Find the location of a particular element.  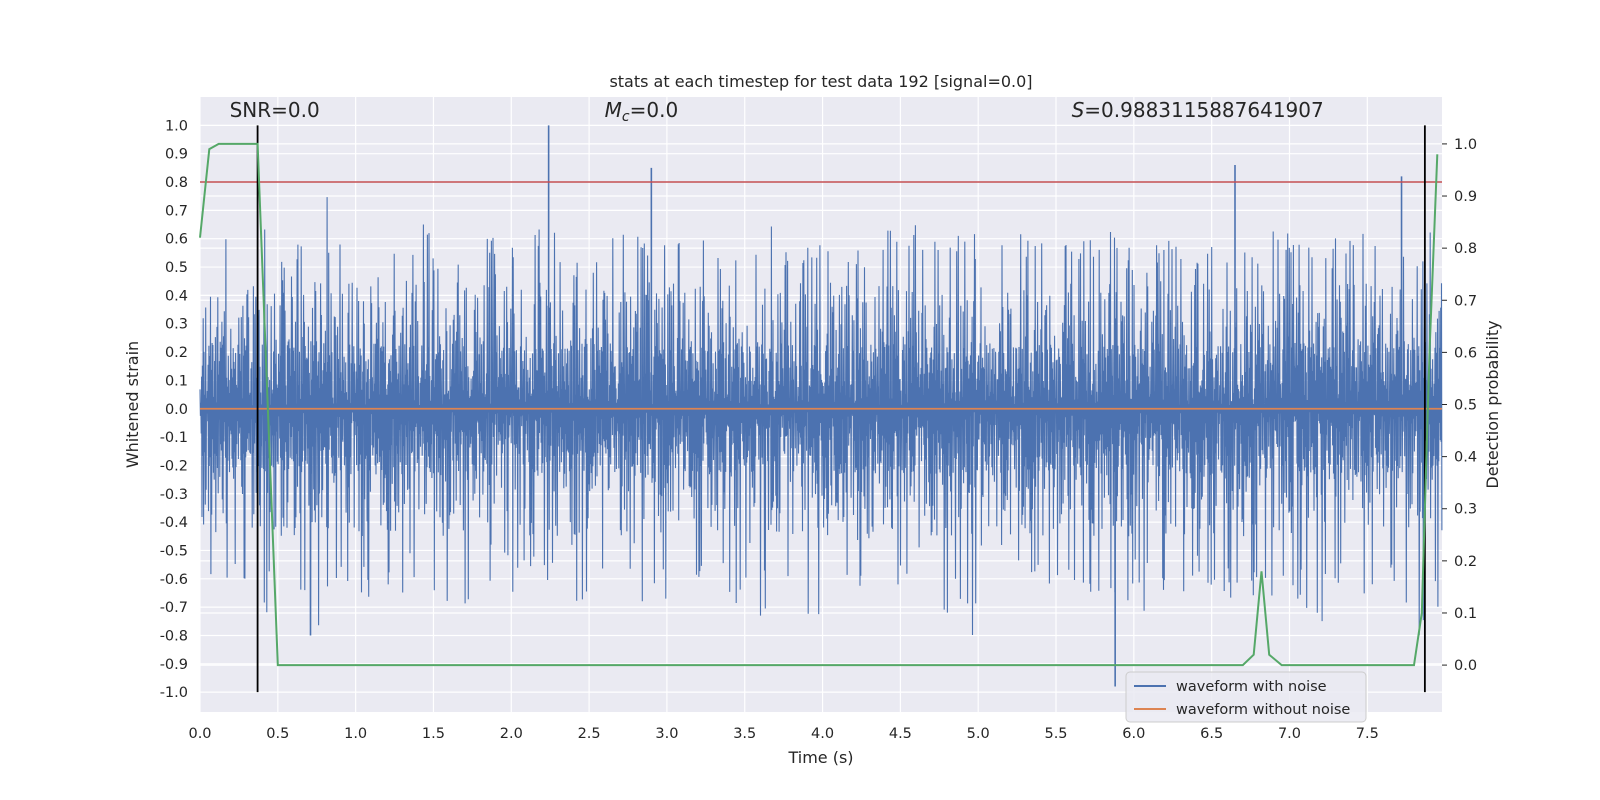

x-tick-label: 3.0 is located at coordinates (666, 734).